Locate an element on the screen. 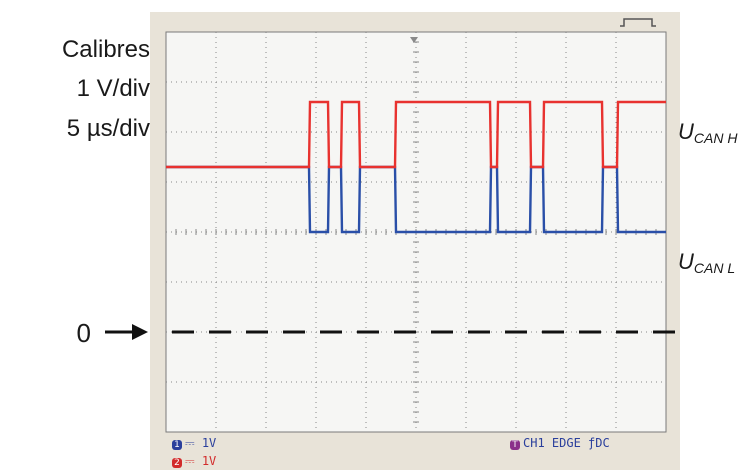 The width and height of the screenshot is (749, 470). trigger-text: CH1 EDGE ƒDC is located at coordinates (566, 443).